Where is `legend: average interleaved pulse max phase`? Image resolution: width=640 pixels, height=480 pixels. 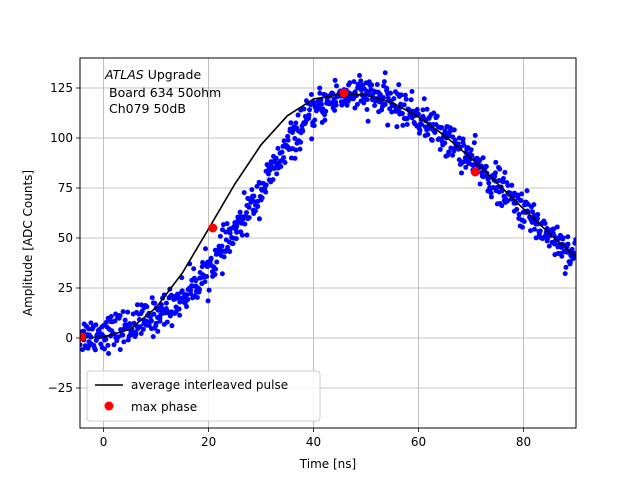
legend: average interleaved pulse max phase is located at coordinates (203, 396).